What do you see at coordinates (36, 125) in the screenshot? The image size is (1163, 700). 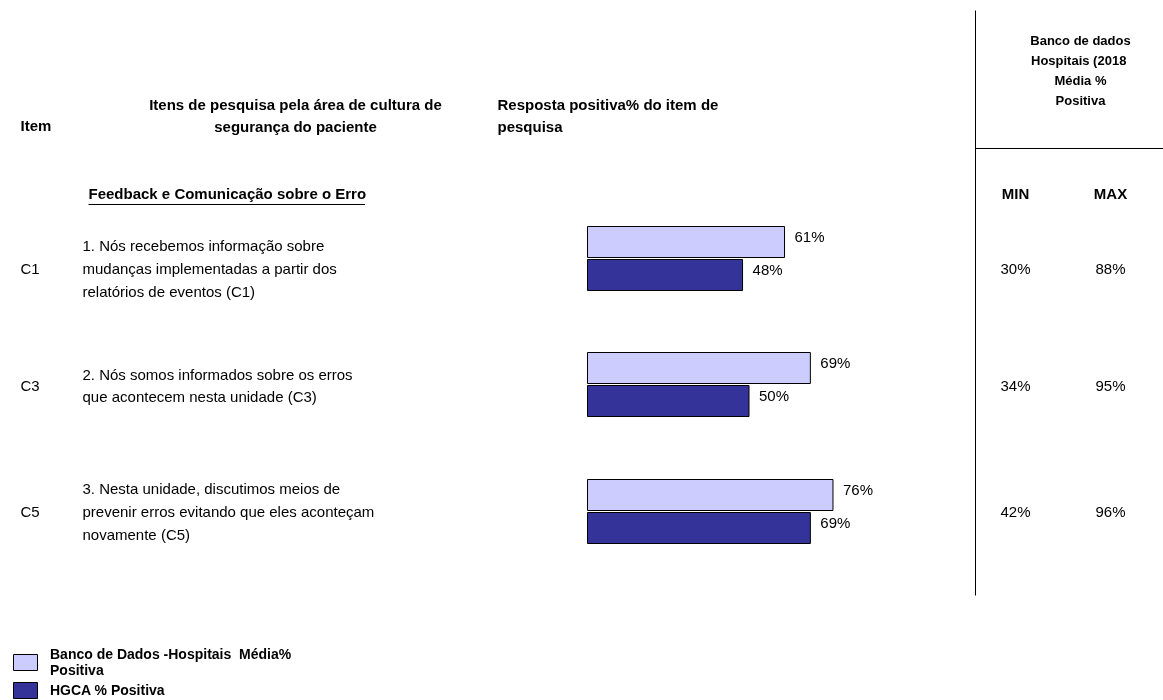 I see `text: Item` at bounding box center [36, 125].